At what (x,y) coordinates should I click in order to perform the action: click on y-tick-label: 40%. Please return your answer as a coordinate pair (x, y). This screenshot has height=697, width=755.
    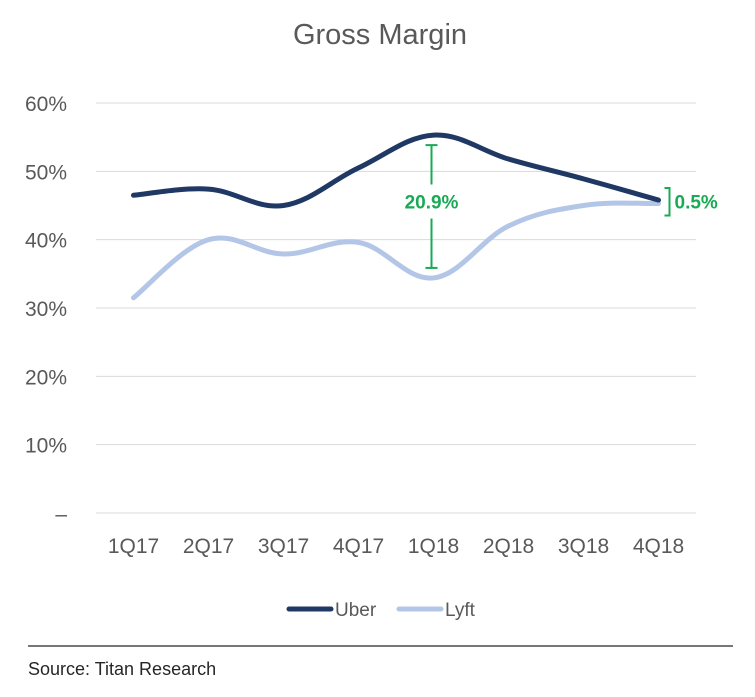
    Looking at the image, I should click on (46, 241).